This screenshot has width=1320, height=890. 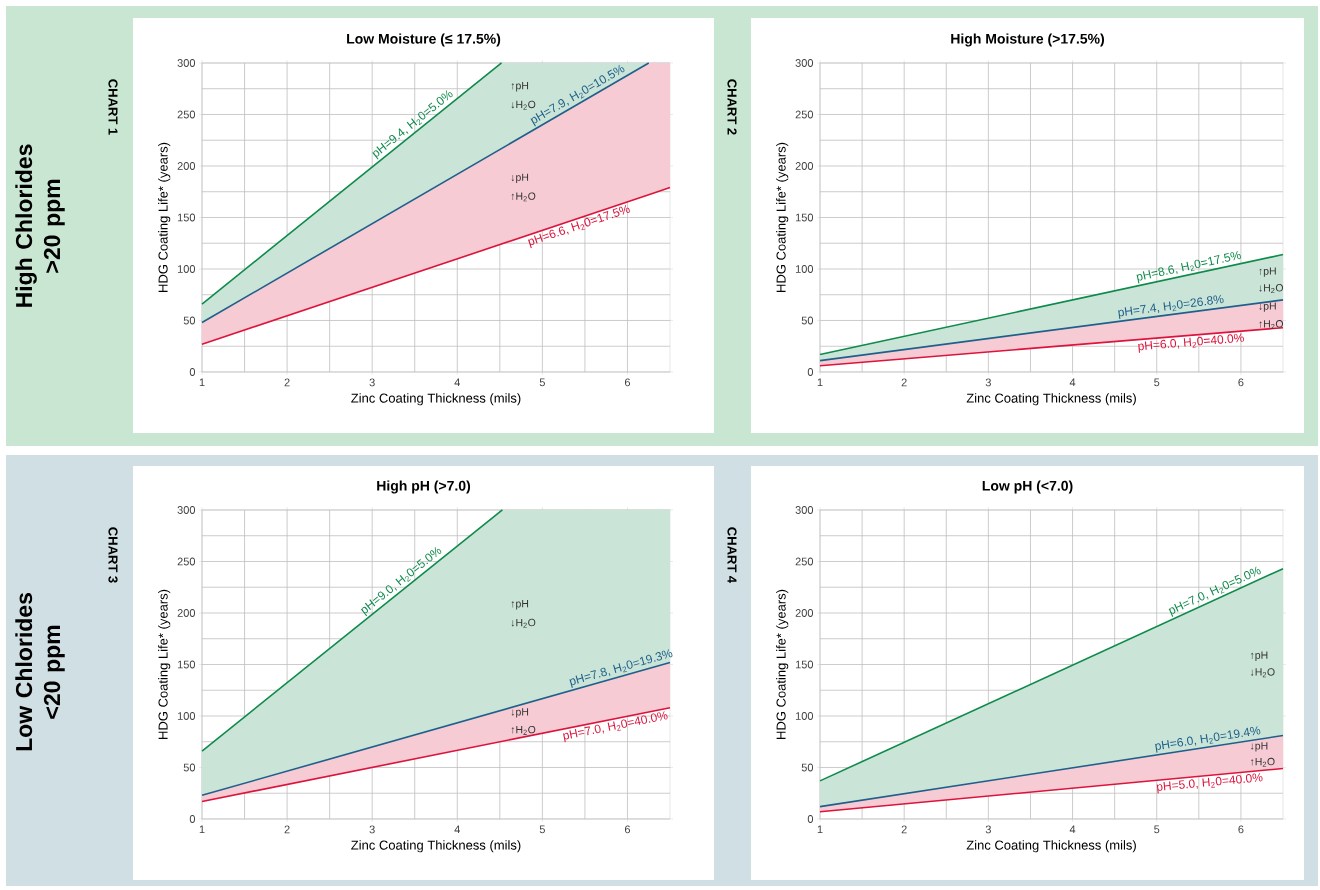 I want to click on text: pH=7.4, H$_{2}$0=26.8%, so click(x=1171, y=307).